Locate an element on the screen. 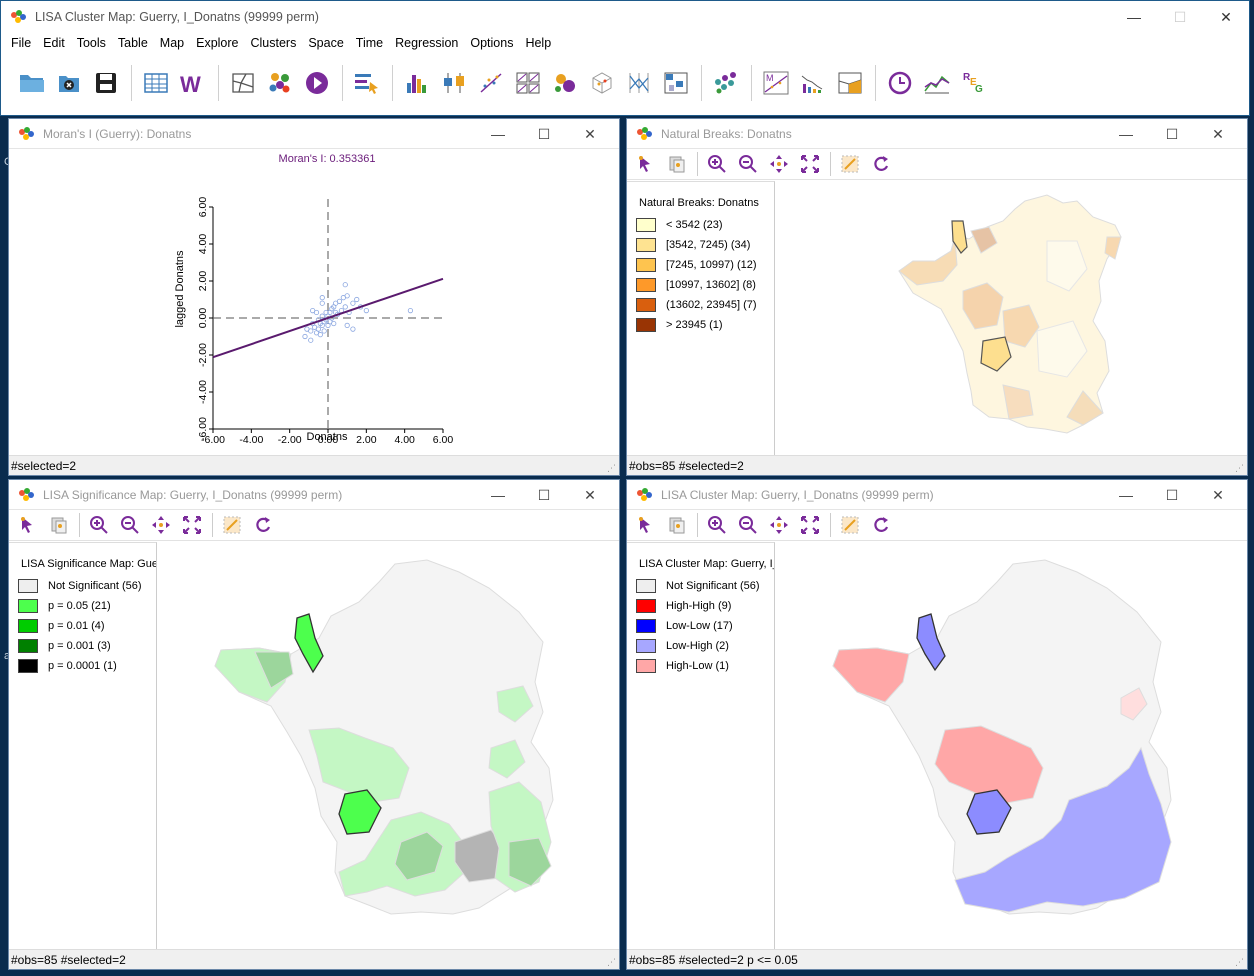 The width and height of the screenshot is (1254, 976). menu-tools: Tools is located at coordinates (91, 43).